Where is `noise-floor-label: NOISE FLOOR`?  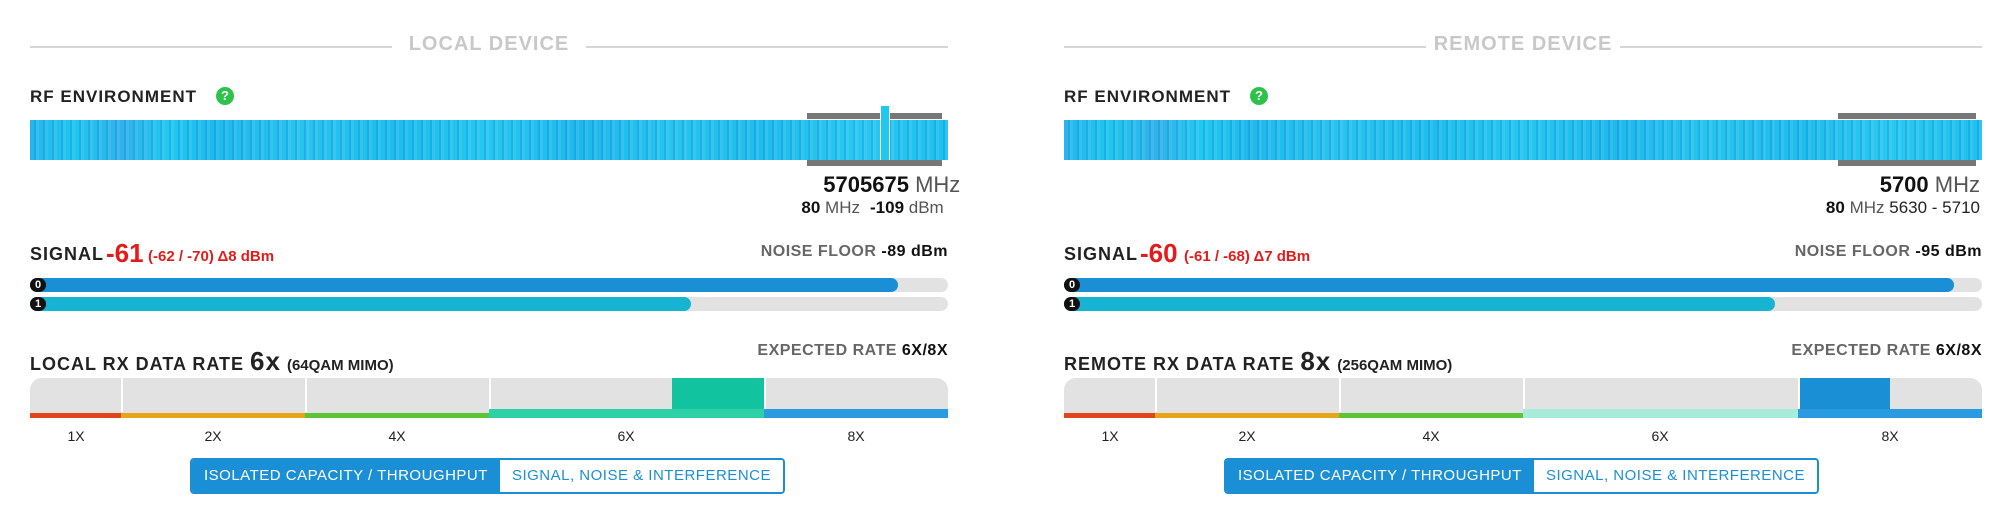
noise-floor-label: NOISE FLOOR is located at coordinates (1852, 251).